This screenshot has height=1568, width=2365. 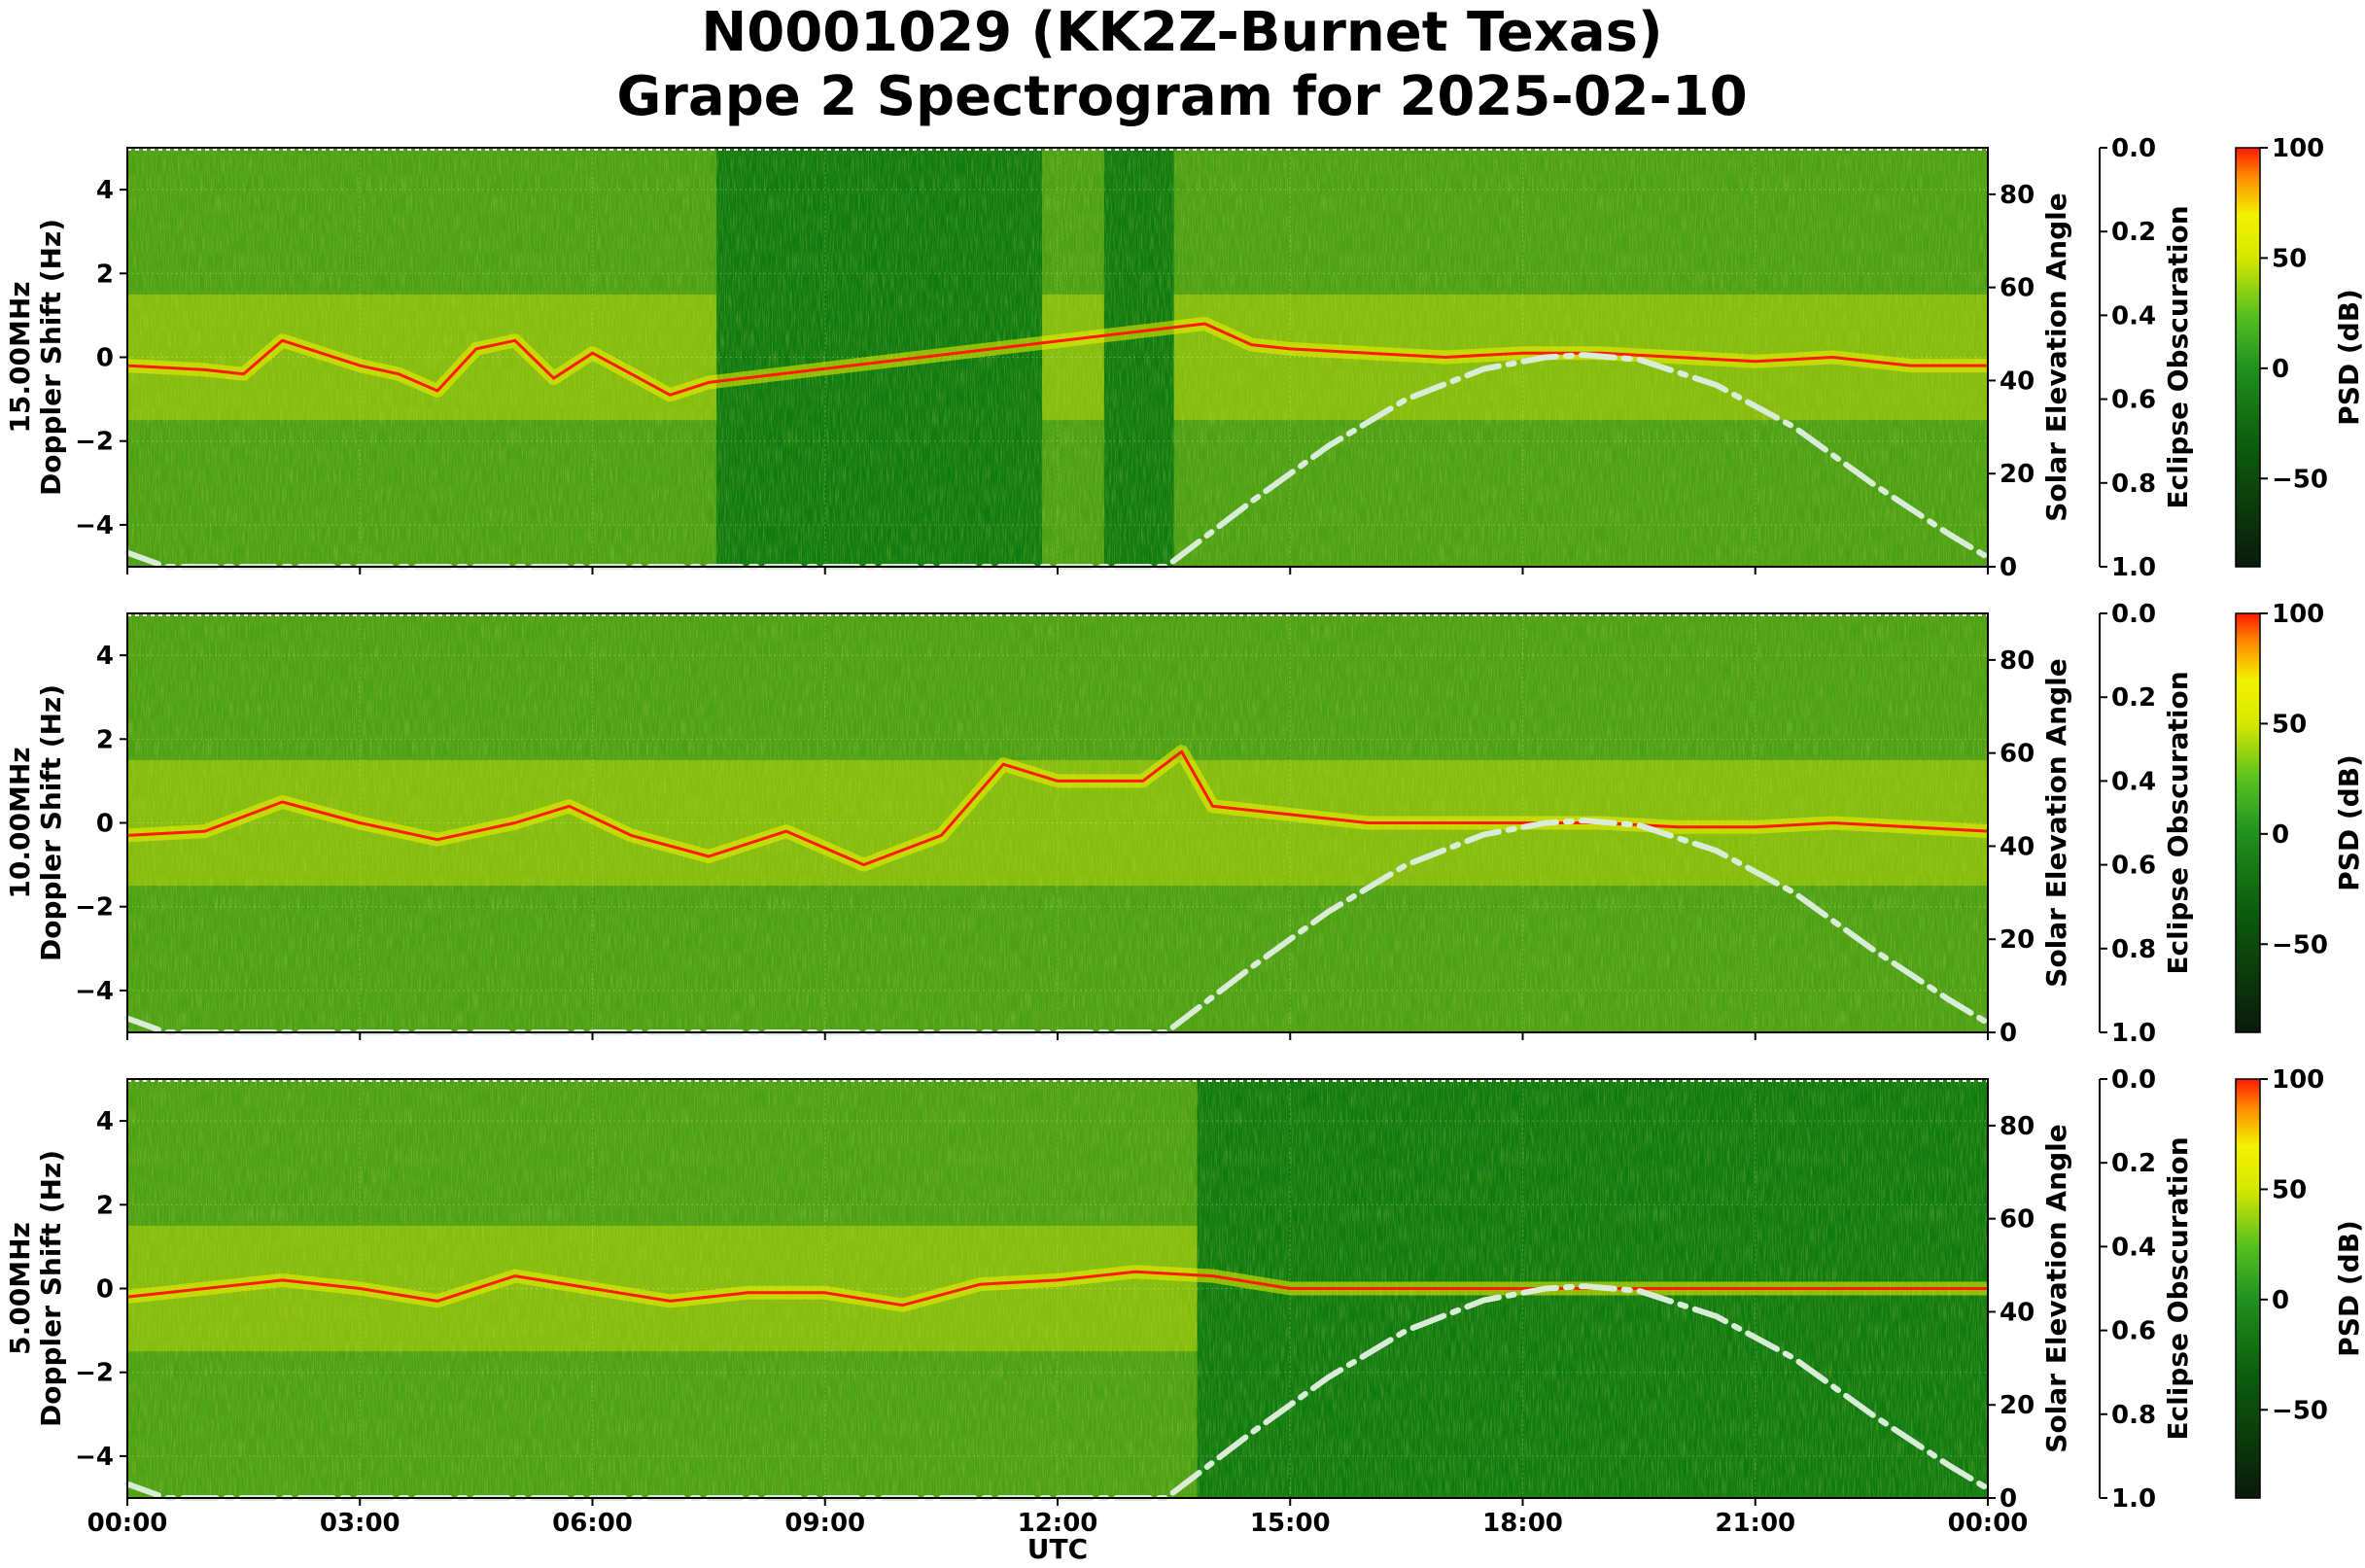 I want to click on y-axis-label: 15.00MHzDoppler Shift (Hz), so click(x=36, y=357).